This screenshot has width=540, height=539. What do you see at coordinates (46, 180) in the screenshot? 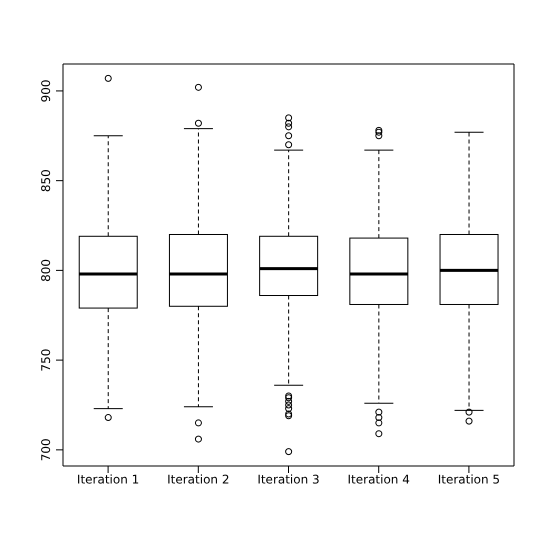
I see `y-tick-label: 850` at bounding box center [46, 180].